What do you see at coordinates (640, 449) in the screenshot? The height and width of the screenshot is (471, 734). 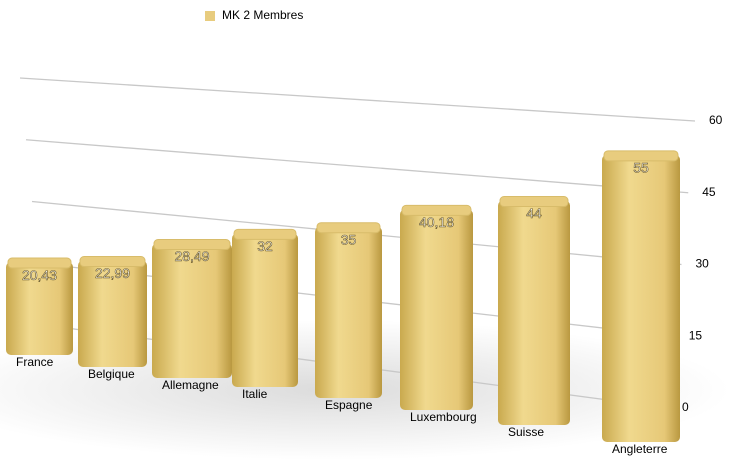 I see `x-tick-label: Angleterre` at bounding box center [640, 449].